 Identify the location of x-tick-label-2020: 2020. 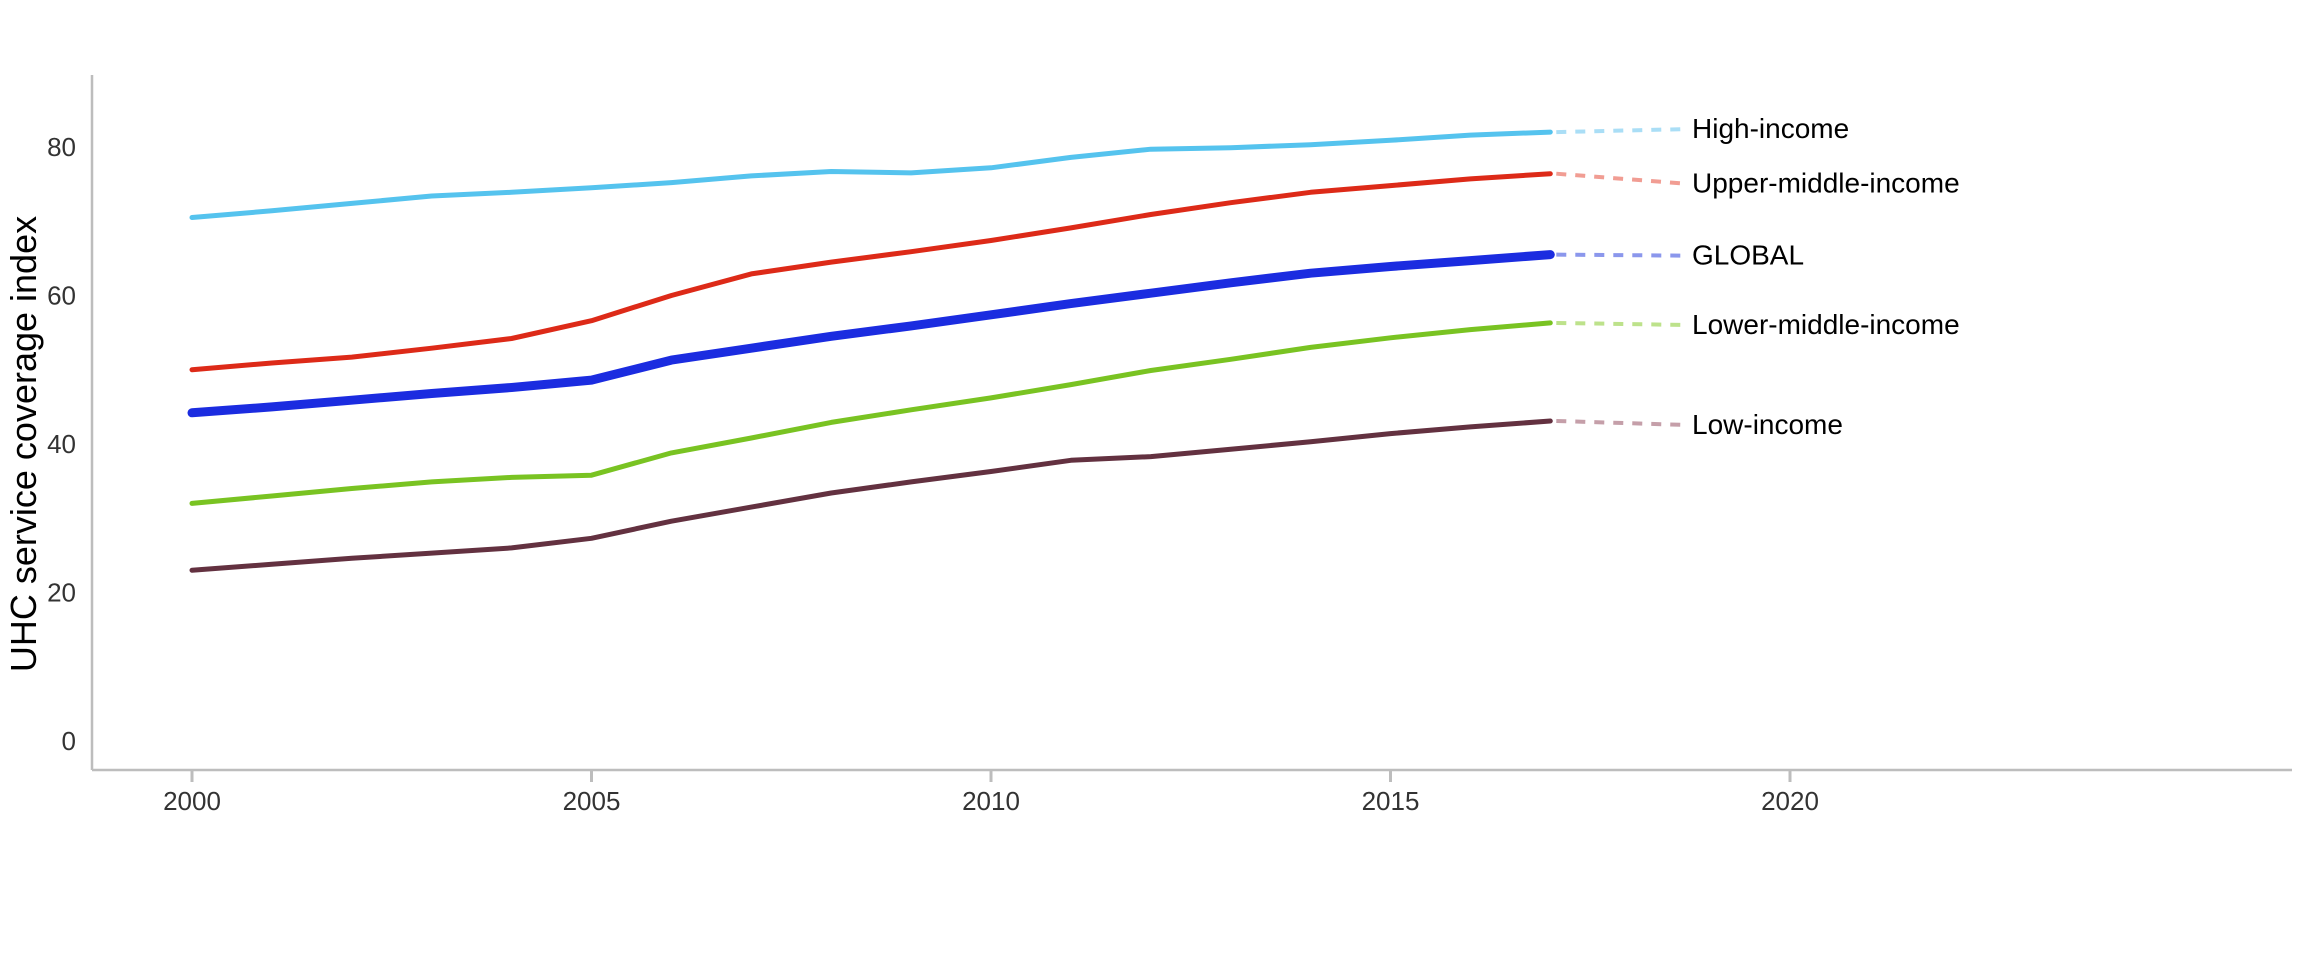
(1790, 801).